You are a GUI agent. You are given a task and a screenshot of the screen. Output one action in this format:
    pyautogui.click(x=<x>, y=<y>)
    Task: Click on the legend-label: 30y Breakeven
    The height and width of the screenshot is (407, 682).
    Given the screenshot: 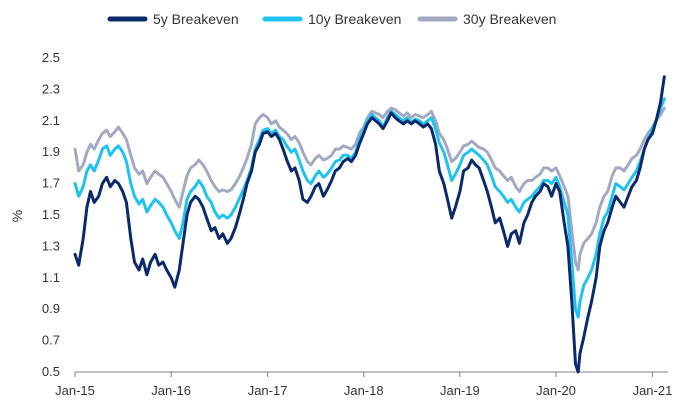 What is the action you would take?
    pyautogui.click(x=509, y=19)
    